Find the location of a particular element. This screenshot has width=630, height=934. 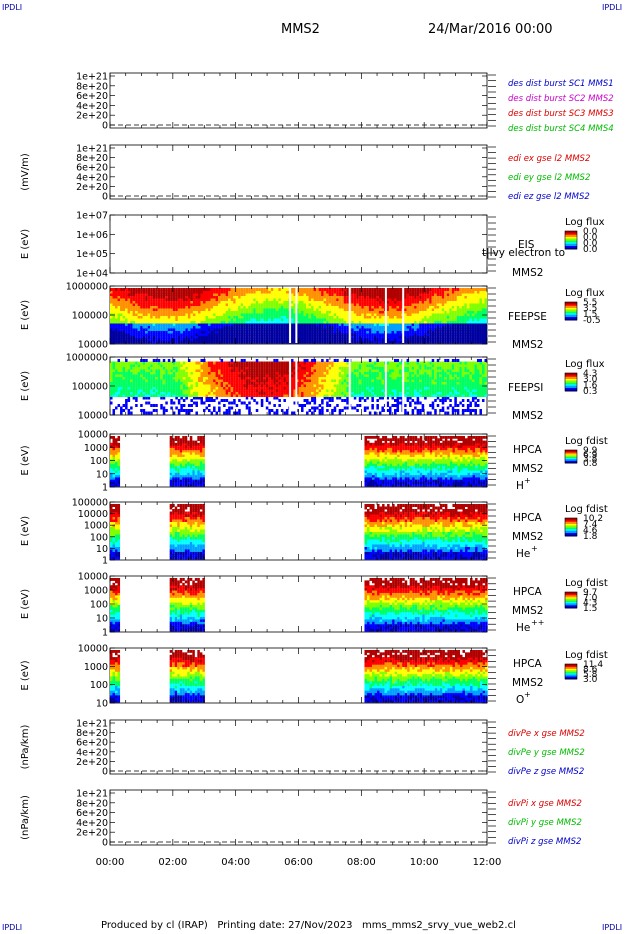

x-tick-label: 04:00 is located at coordinates (235, 862).